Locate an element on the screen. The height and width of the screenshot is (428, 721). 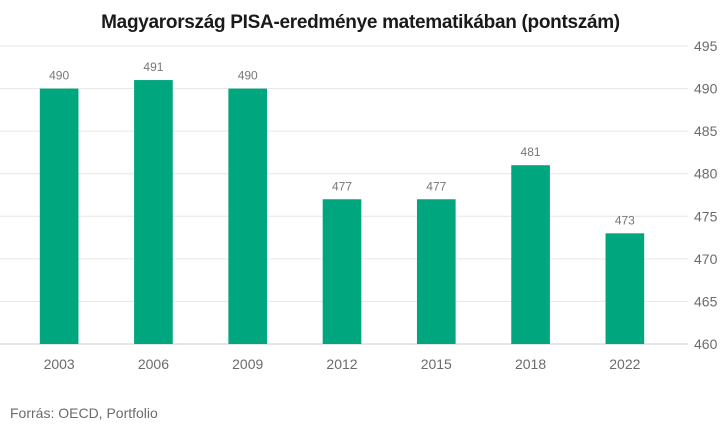
bar-2015 is located at coordinates (436, 271).